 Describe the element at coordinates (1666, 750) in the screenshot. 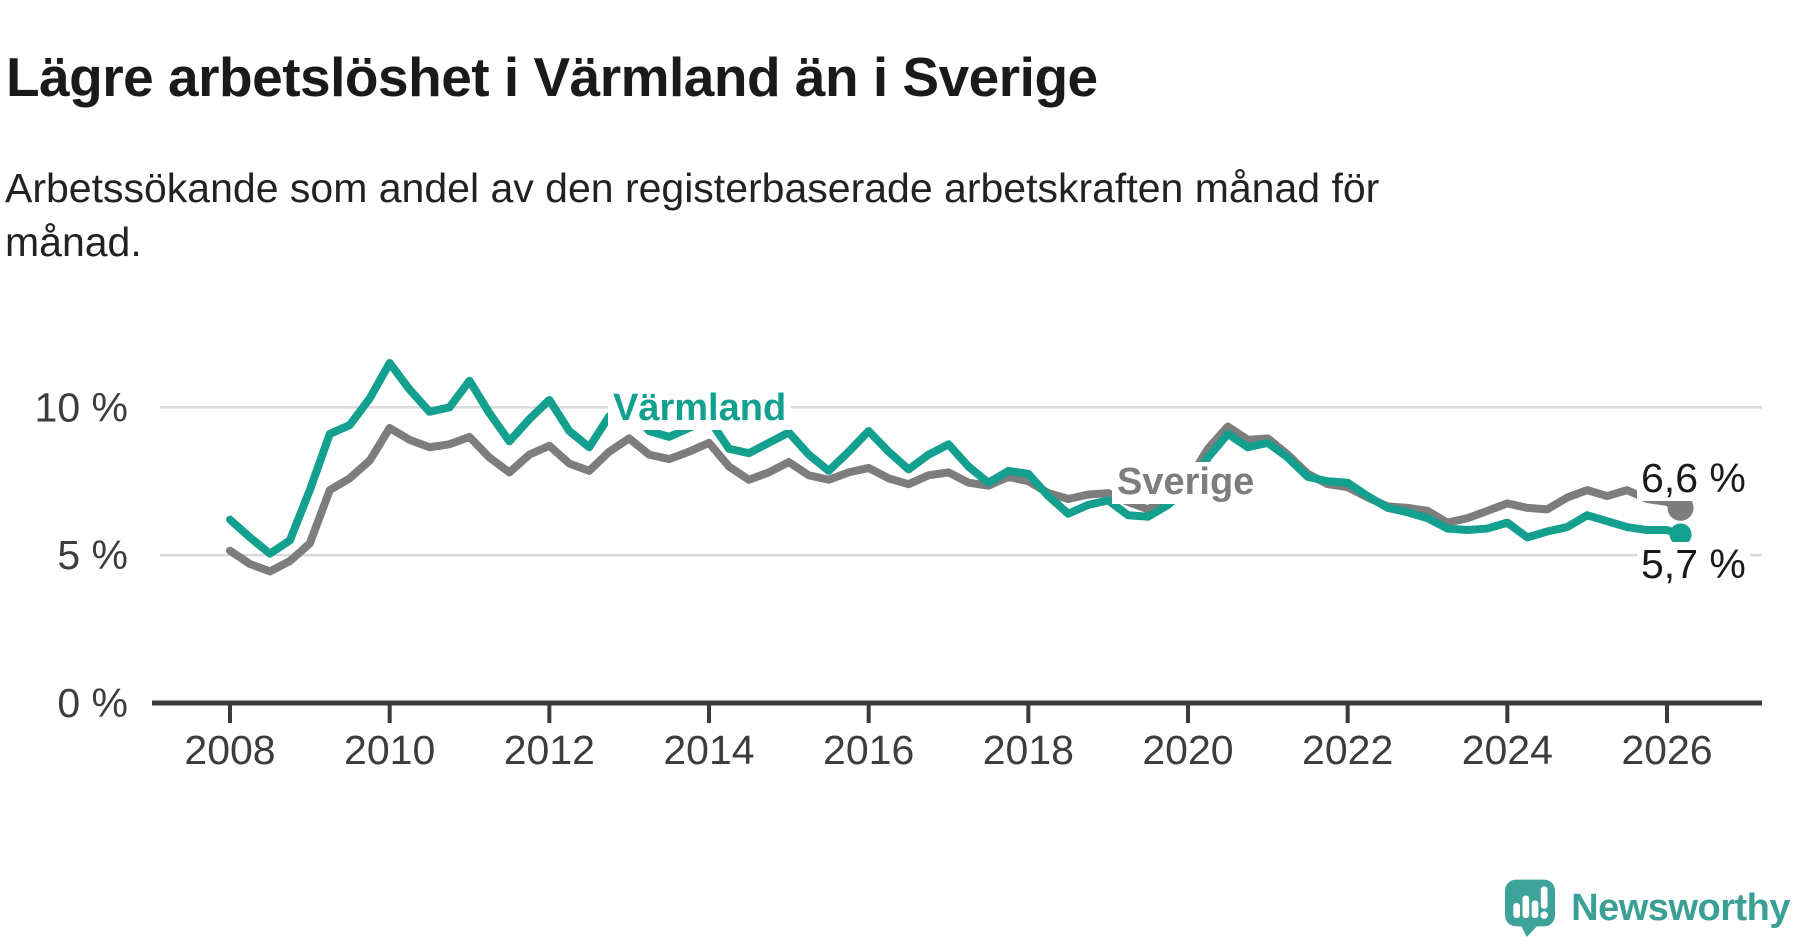

I see `x-axis-tick-label: 2026` at that location.